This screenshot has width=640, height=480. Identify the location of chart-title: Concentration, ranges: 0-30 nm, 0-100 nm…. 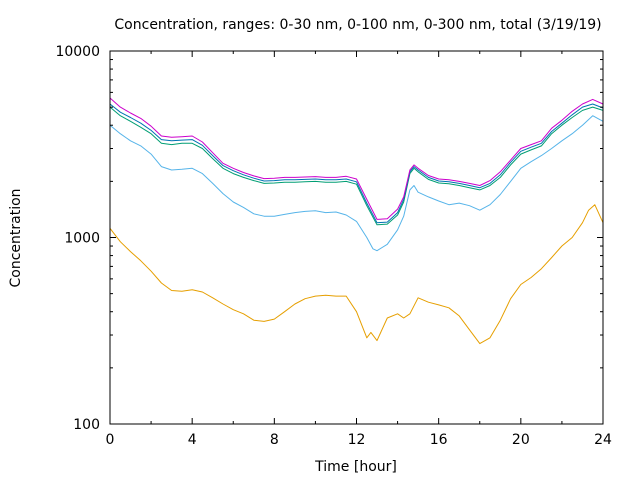
(357, 25).